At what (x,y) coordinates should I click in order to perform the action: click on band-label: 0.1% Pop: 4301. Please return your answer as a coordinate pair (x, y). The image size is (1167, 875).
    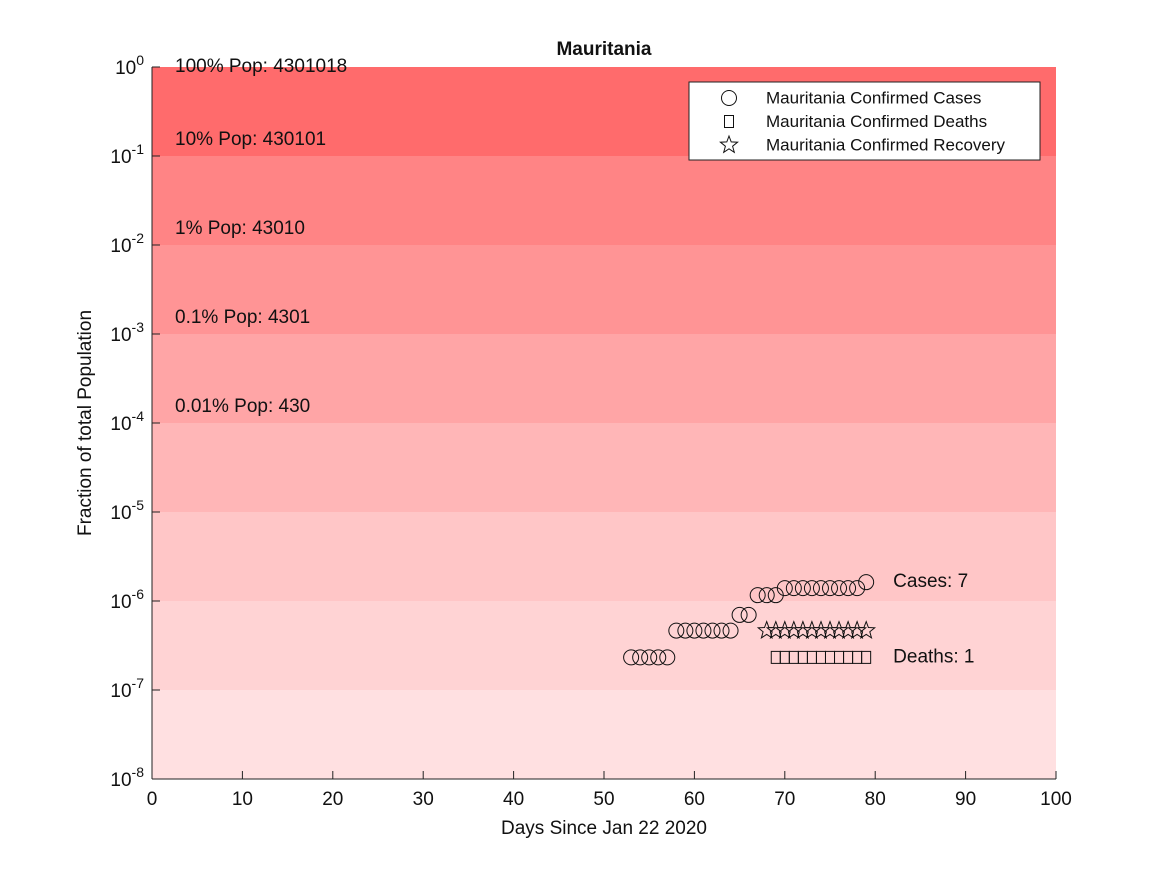
    Looking at the image, I should click on (242, 317).